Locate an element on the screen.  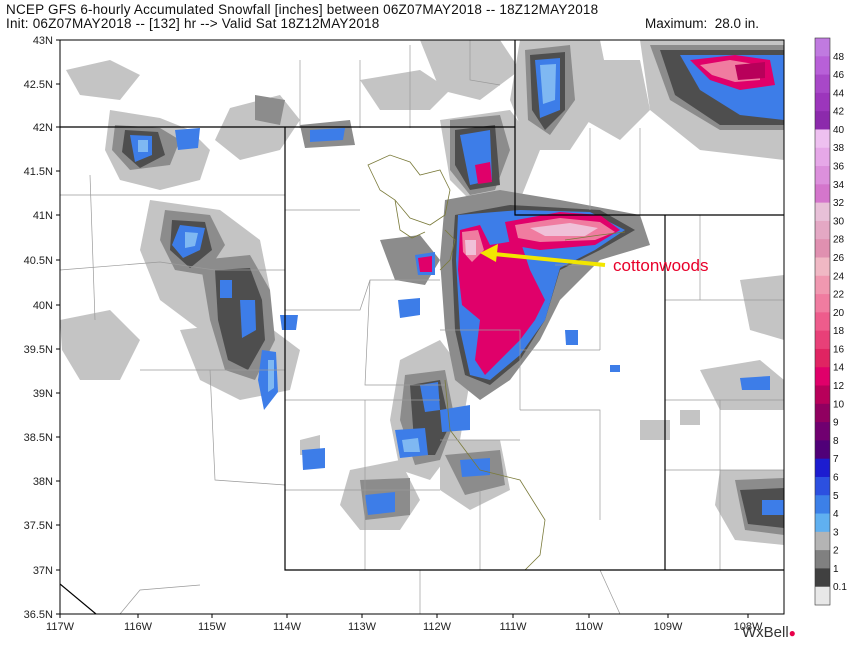
colorbar-label: 10 is located at coordinates (839, 404).